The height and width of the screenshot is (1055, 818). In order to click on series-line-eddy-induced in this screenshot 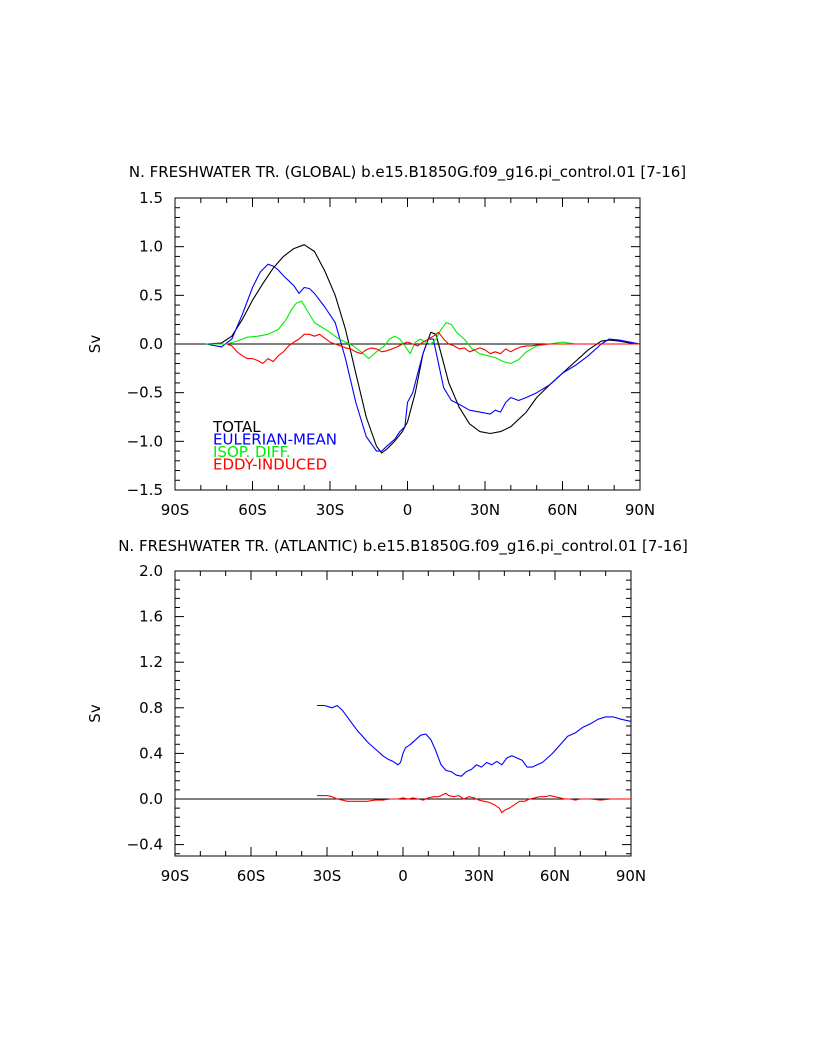, I will do `click(433, 348)`.